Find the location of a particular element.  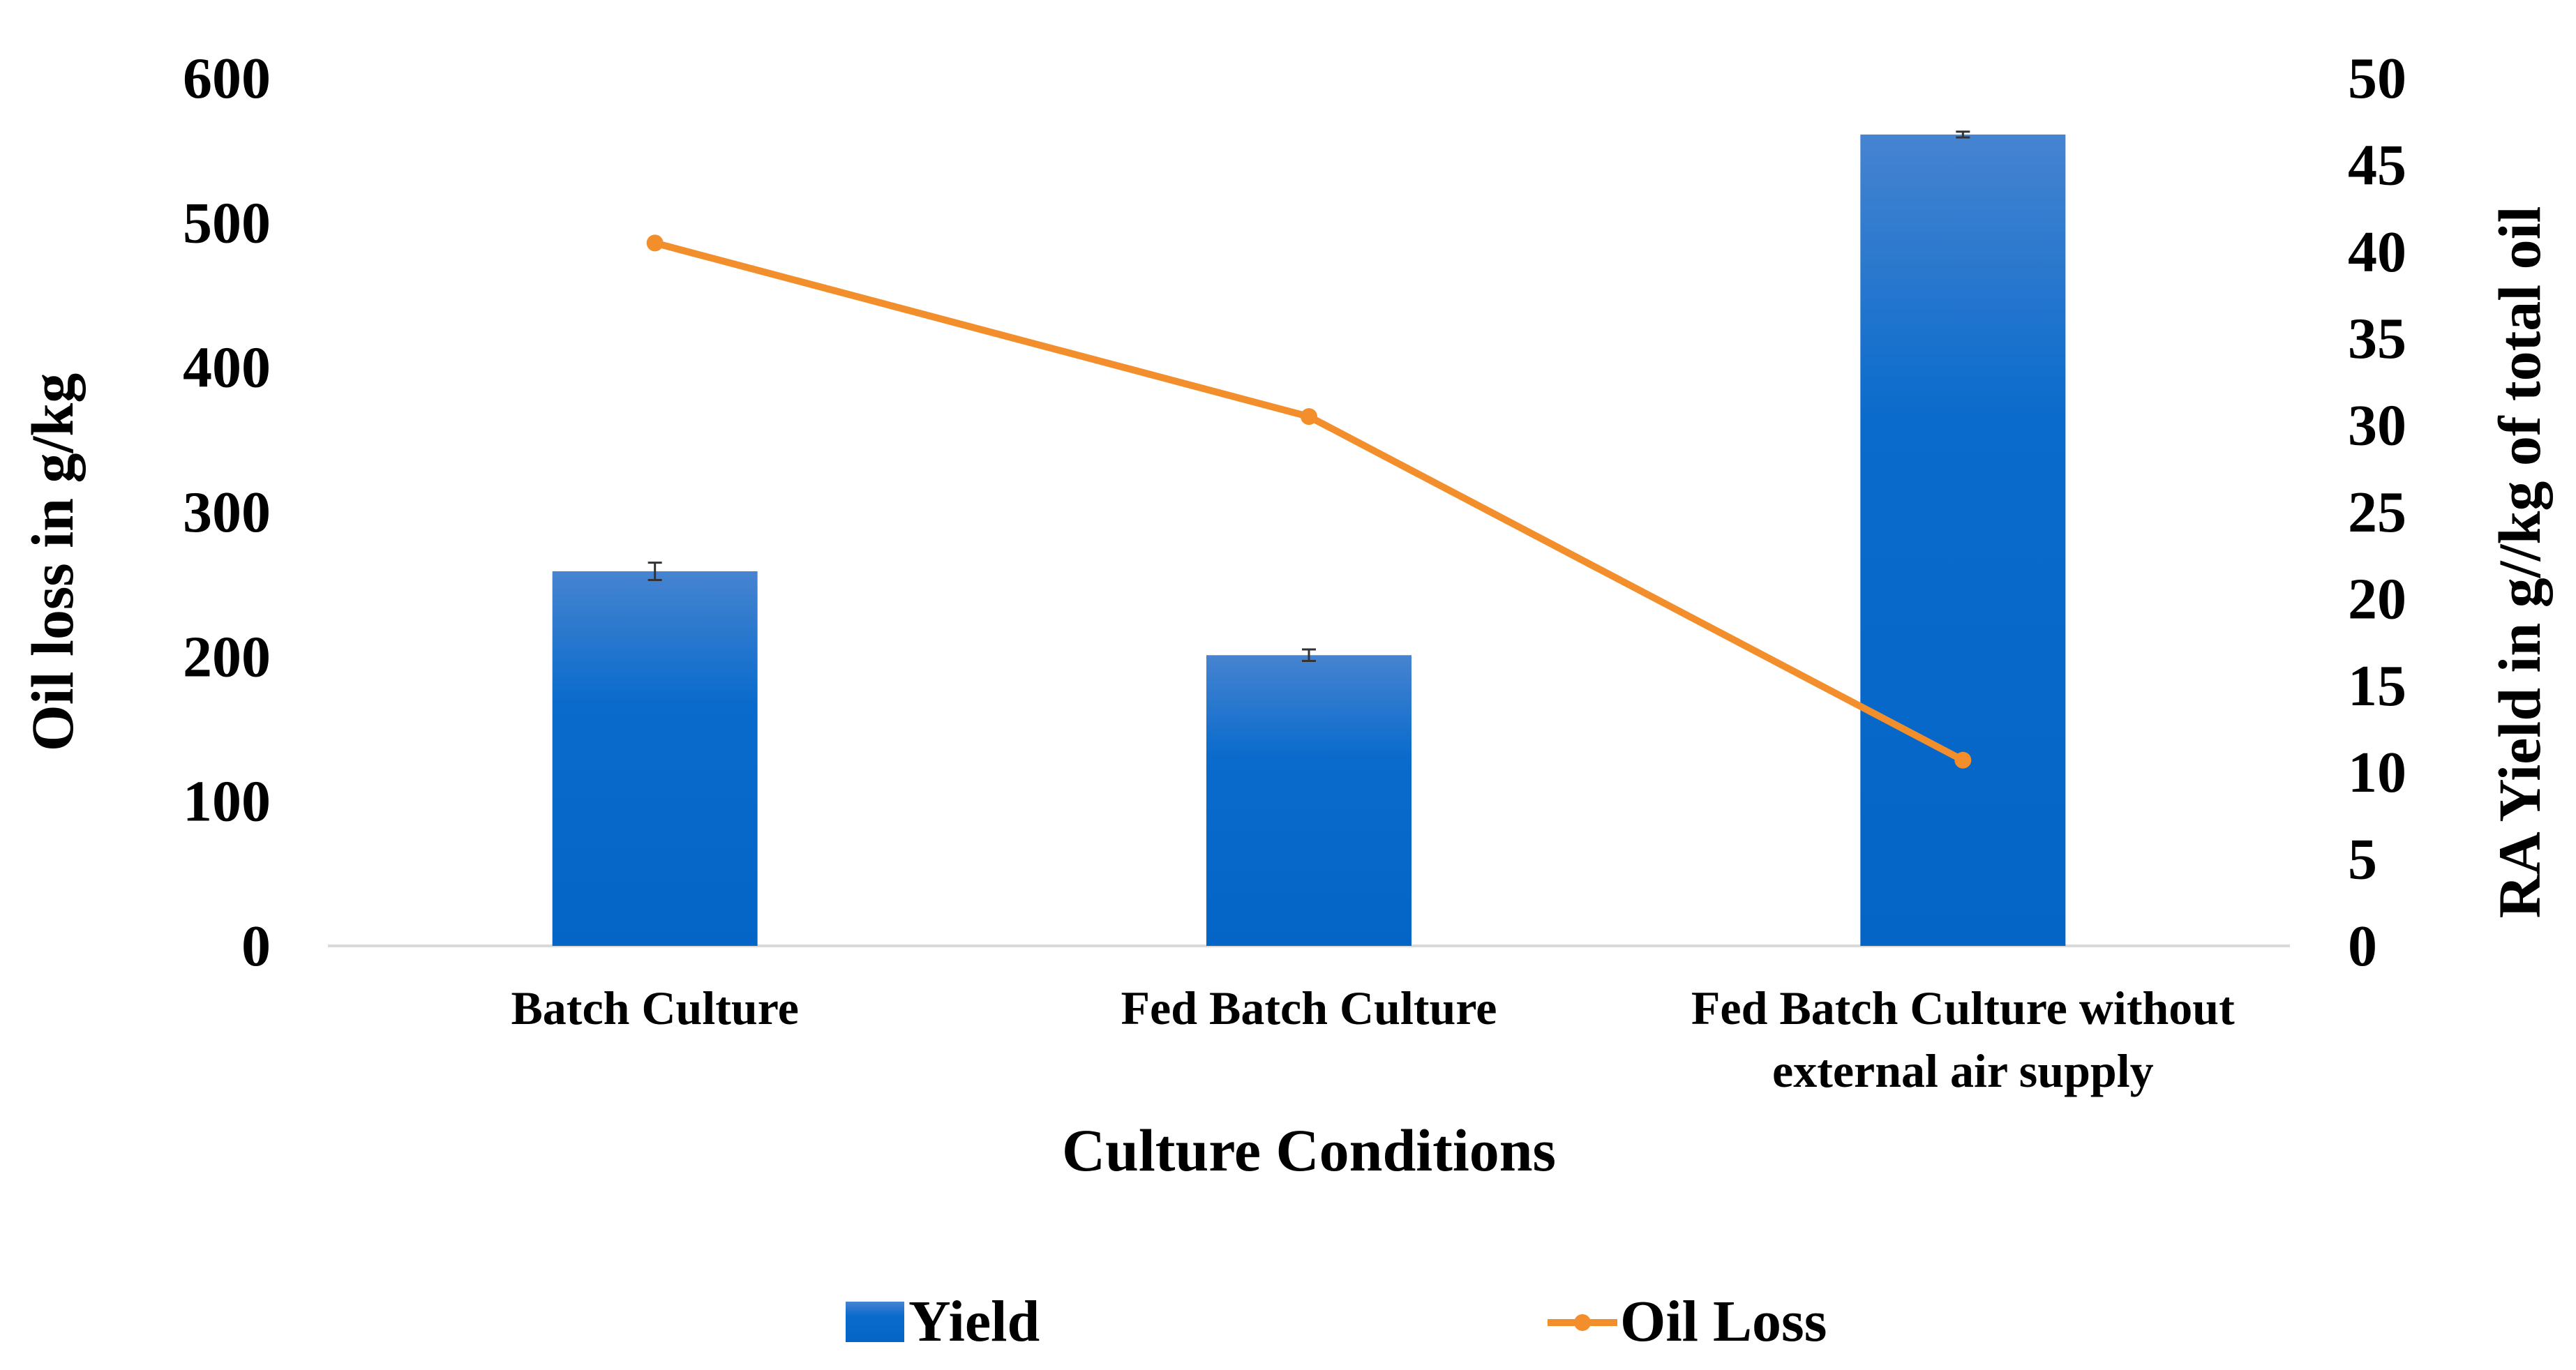

category-label-1: Batch Culture is located at coordinates (654, 1007).